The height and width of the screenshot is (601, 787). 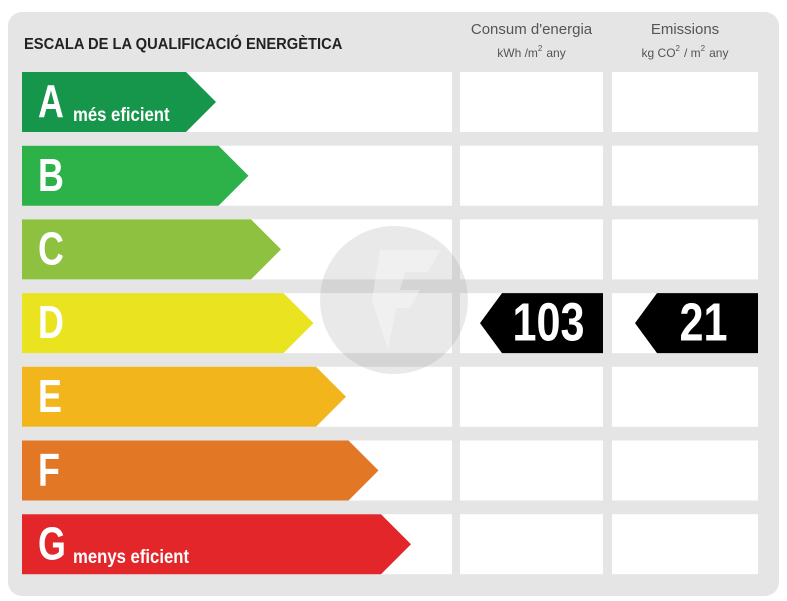 What do you see at coordinates (52, 543) in the screenshot?
I see `grade-letter: G` at bounding box center [52, 543].